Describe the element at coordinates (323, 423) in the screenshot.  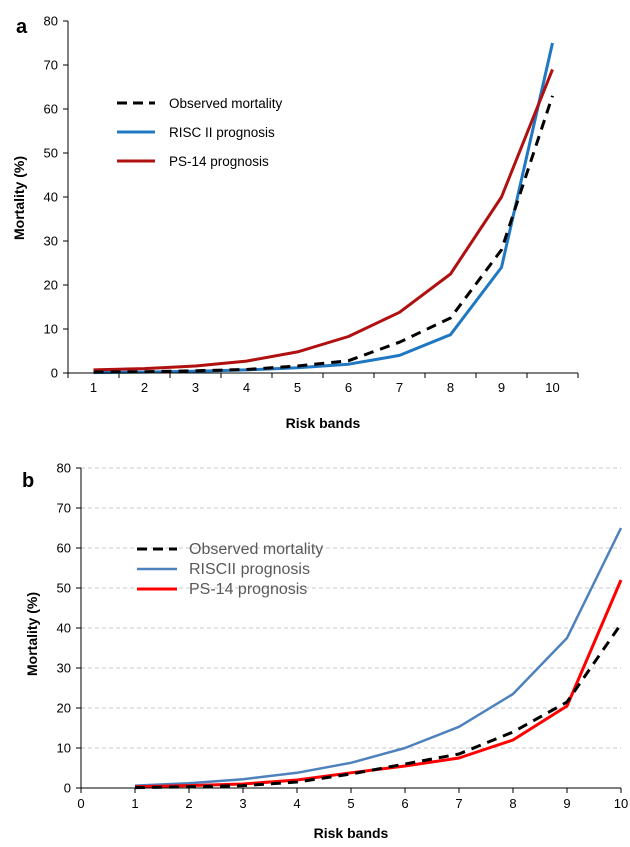
I see `panel-a-x-axis-title: Risk bands` at that location.